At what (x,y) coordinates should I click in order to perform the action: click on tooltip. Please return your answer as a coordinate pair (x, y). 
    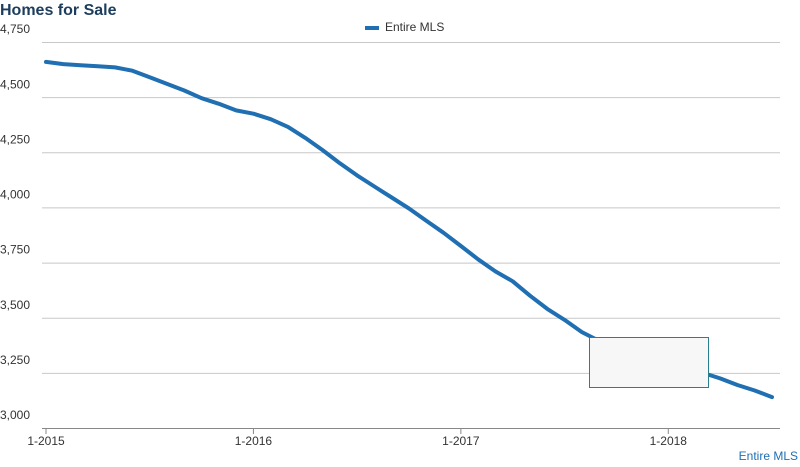
    Looking at the image, I should click on (649, 362).